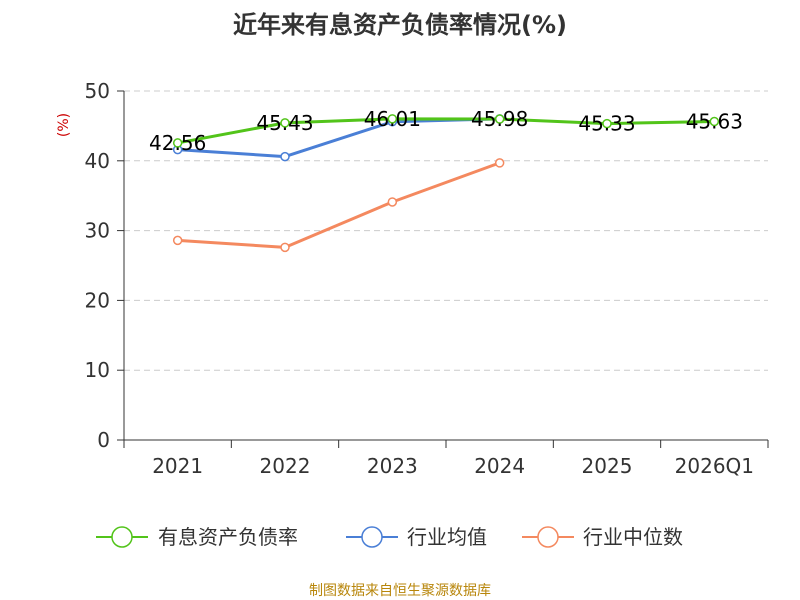 This screenshot has width=800, height=600. I want to click on x-tick-label: 2025, so click(607, 466).